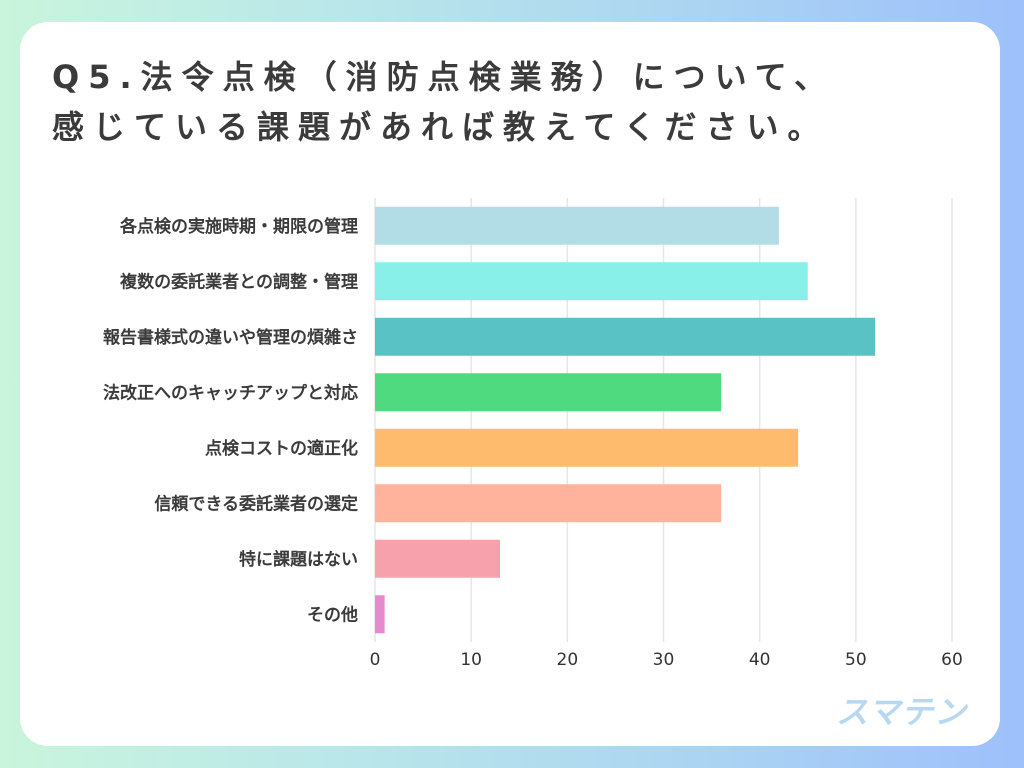 The width and height of the screenshot is (1024, 768). I want to click on x-tick-label: 60, so click(952, 660).